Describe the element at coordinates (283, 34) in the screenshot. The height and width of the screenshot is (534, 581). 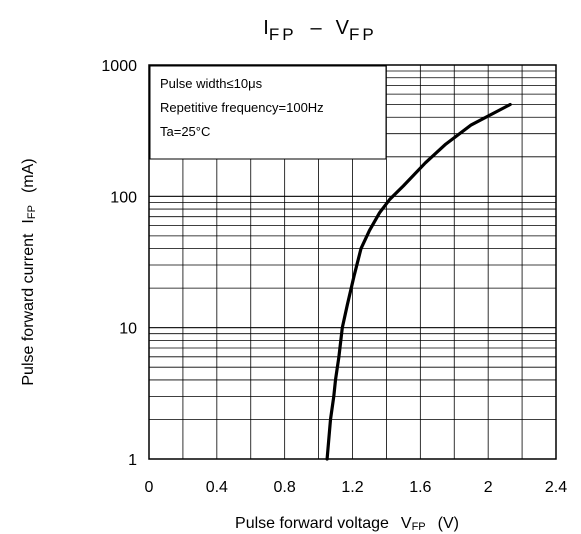
I see `title-current-subscript: FP` at that location.